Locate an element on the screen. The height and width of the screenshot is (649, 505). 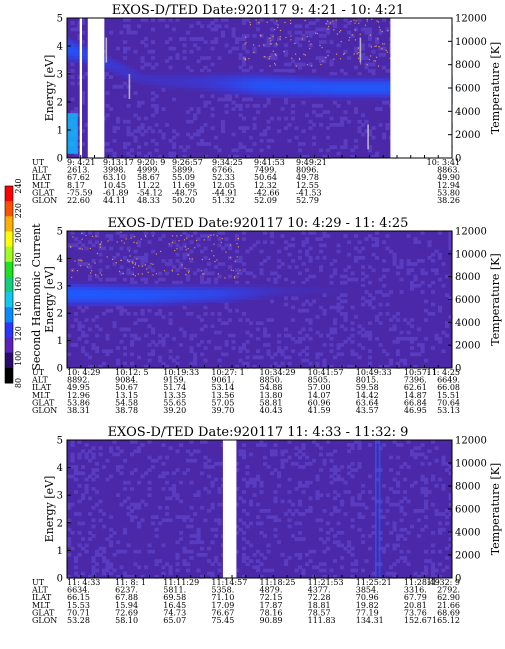
table-cell: 75.45 is located at coordinates (222, 620).